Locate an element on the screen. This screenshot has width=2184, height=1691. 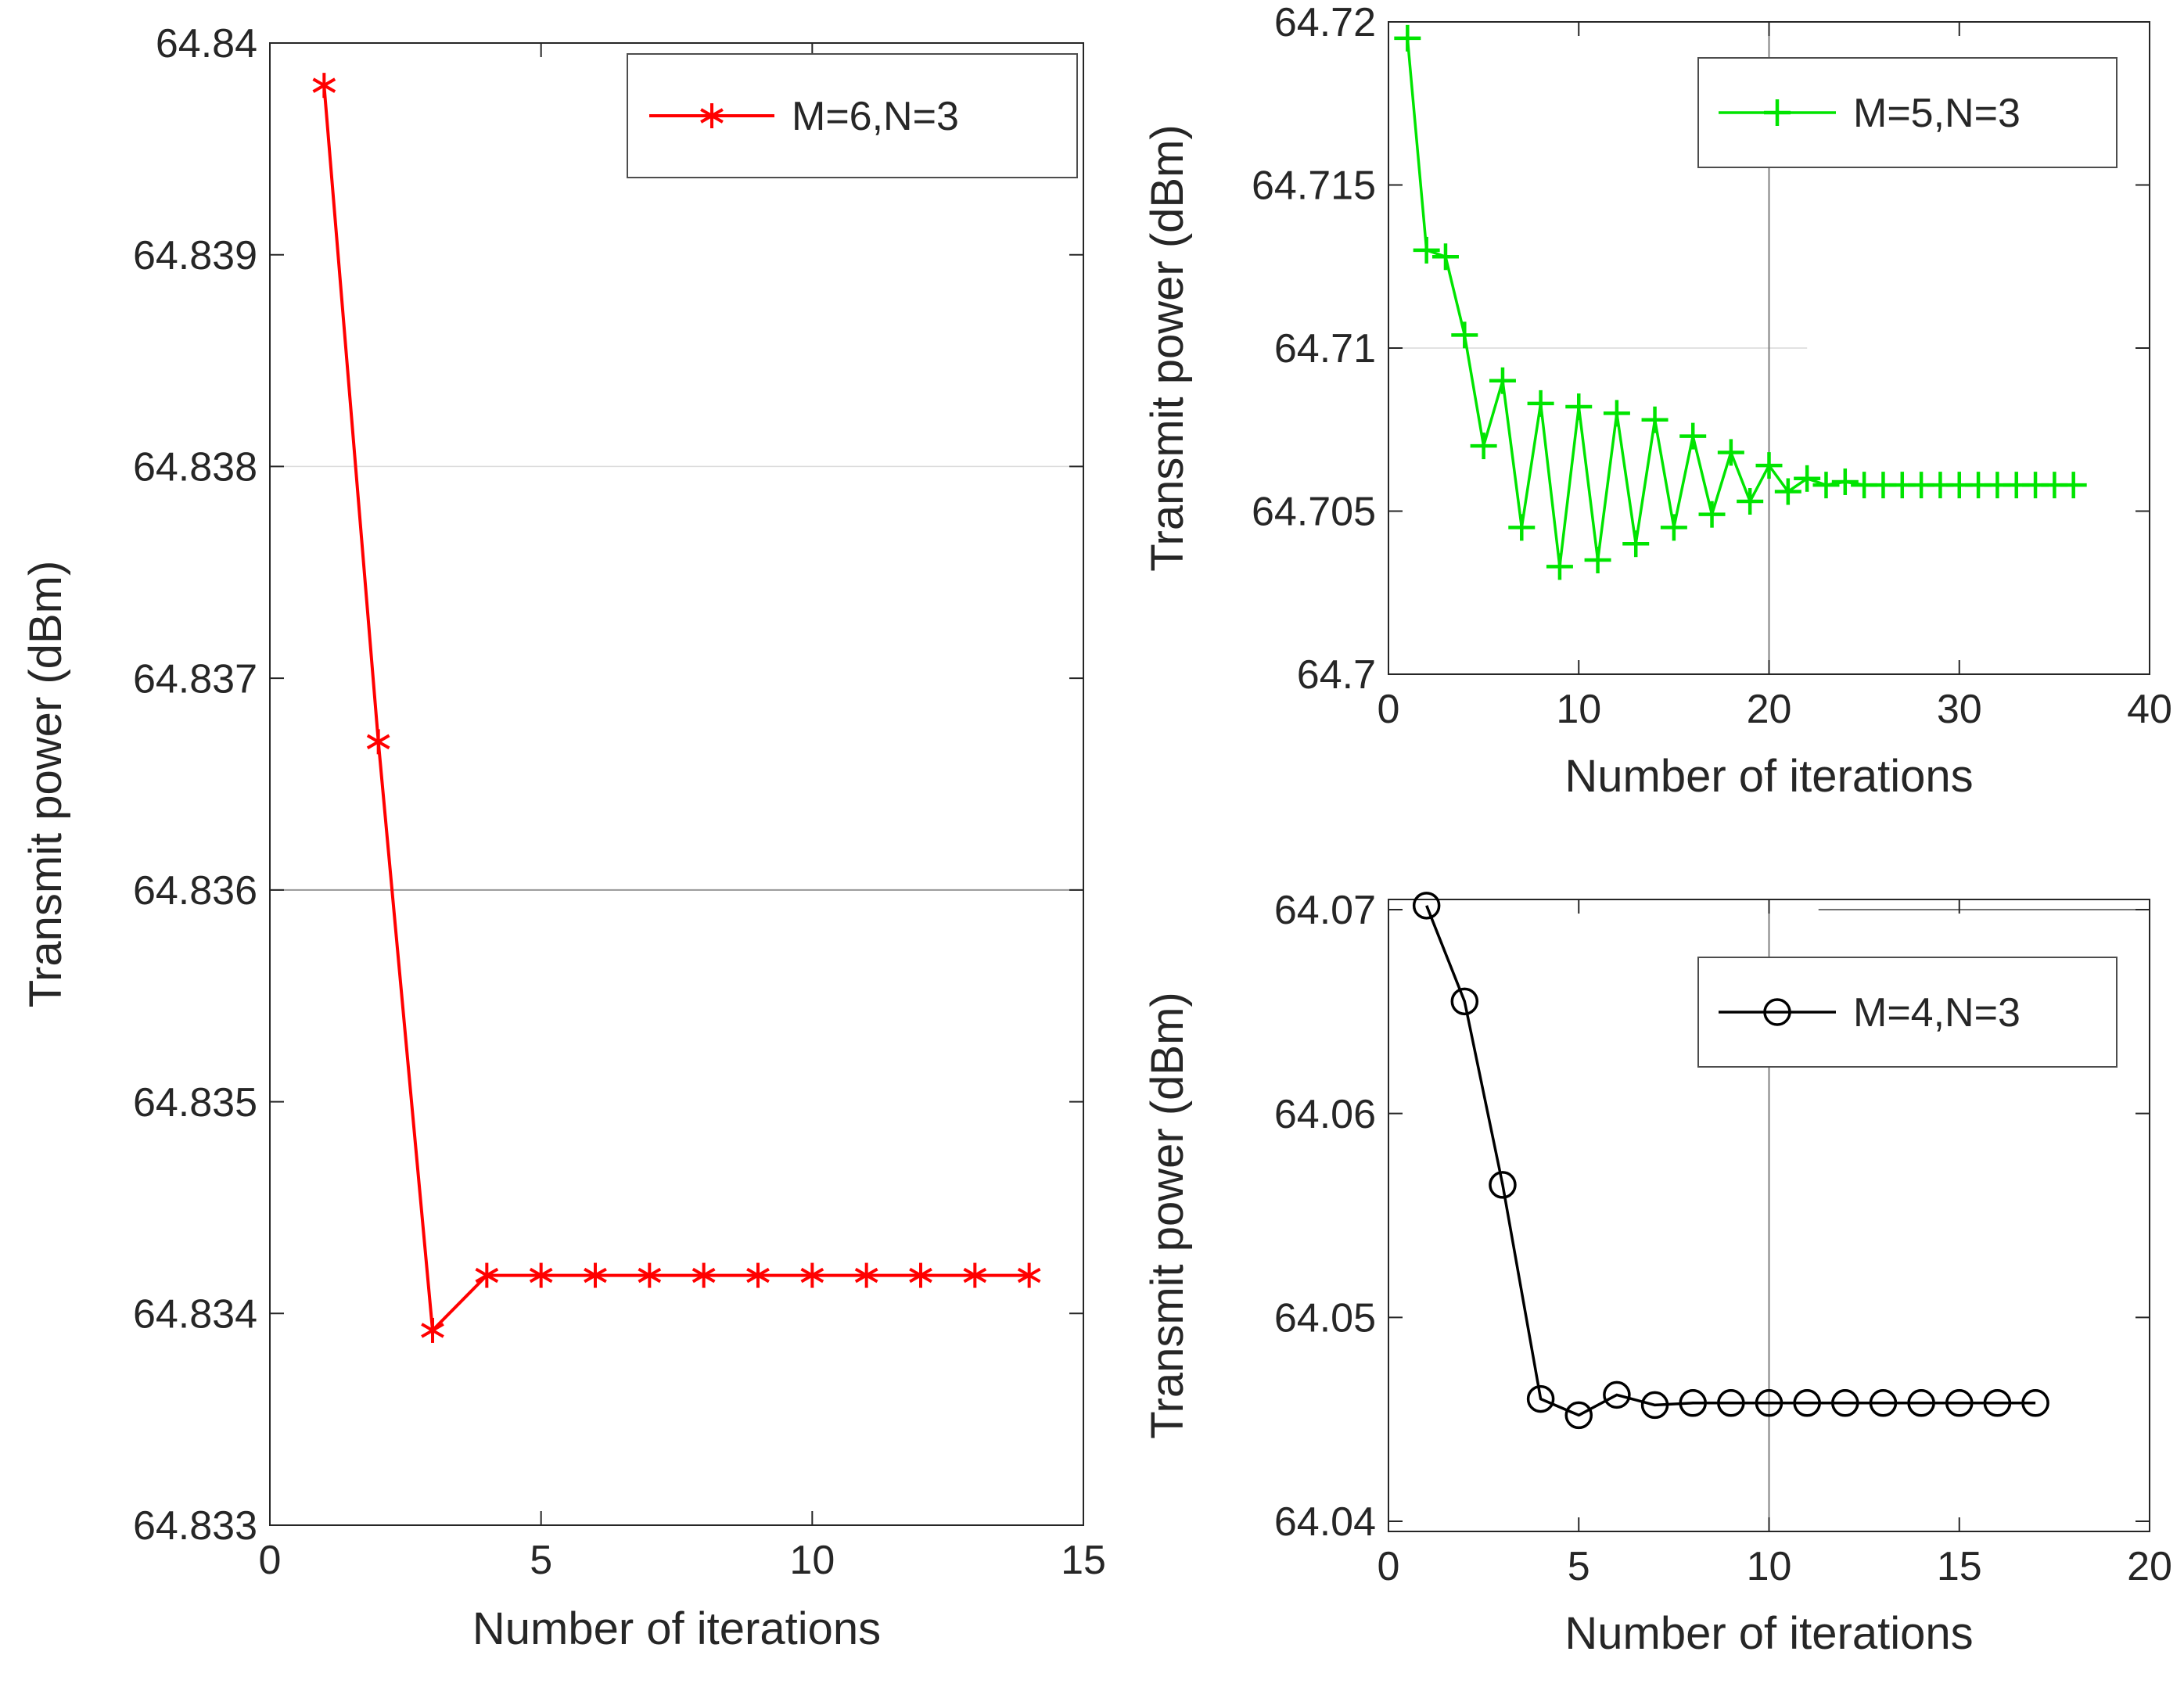
y-tick-label: 64.833 is located at coordinates (195, 1526).